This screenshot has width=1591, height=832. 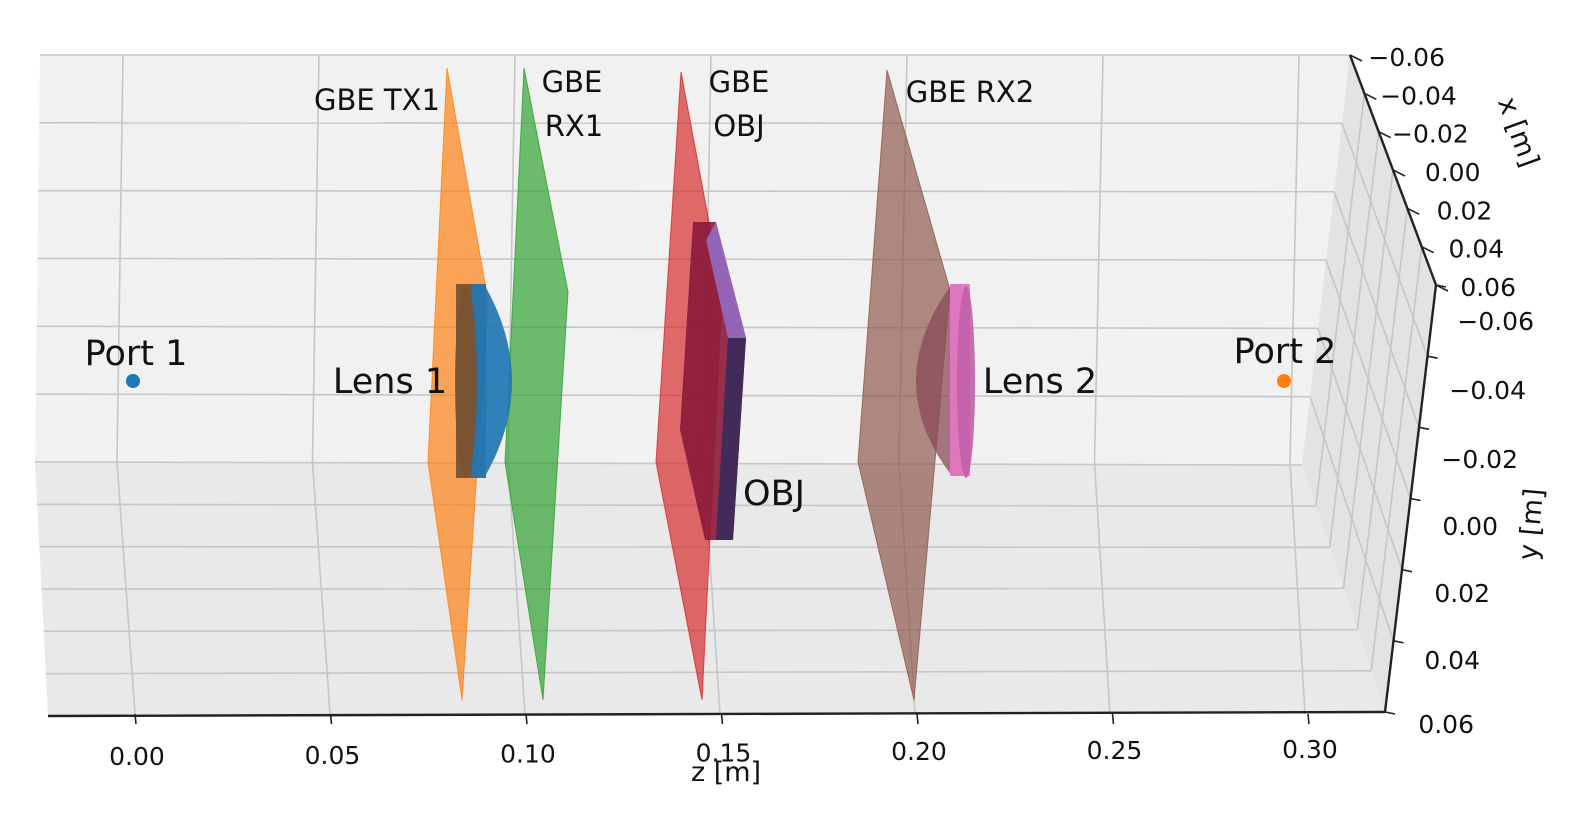 I want to click on plane-label: GBE TX1, so click(x=377, y=100).